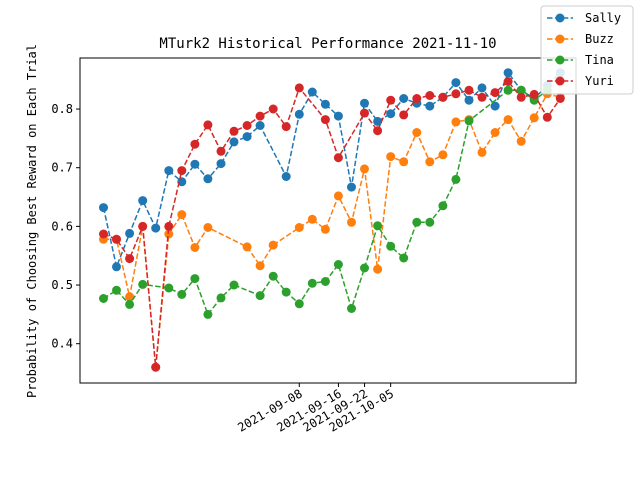  What do you see at coordinates (584, 18) in the screenshot?
I see `legend-item-sally: Sally` at bounding box center [584, 18].